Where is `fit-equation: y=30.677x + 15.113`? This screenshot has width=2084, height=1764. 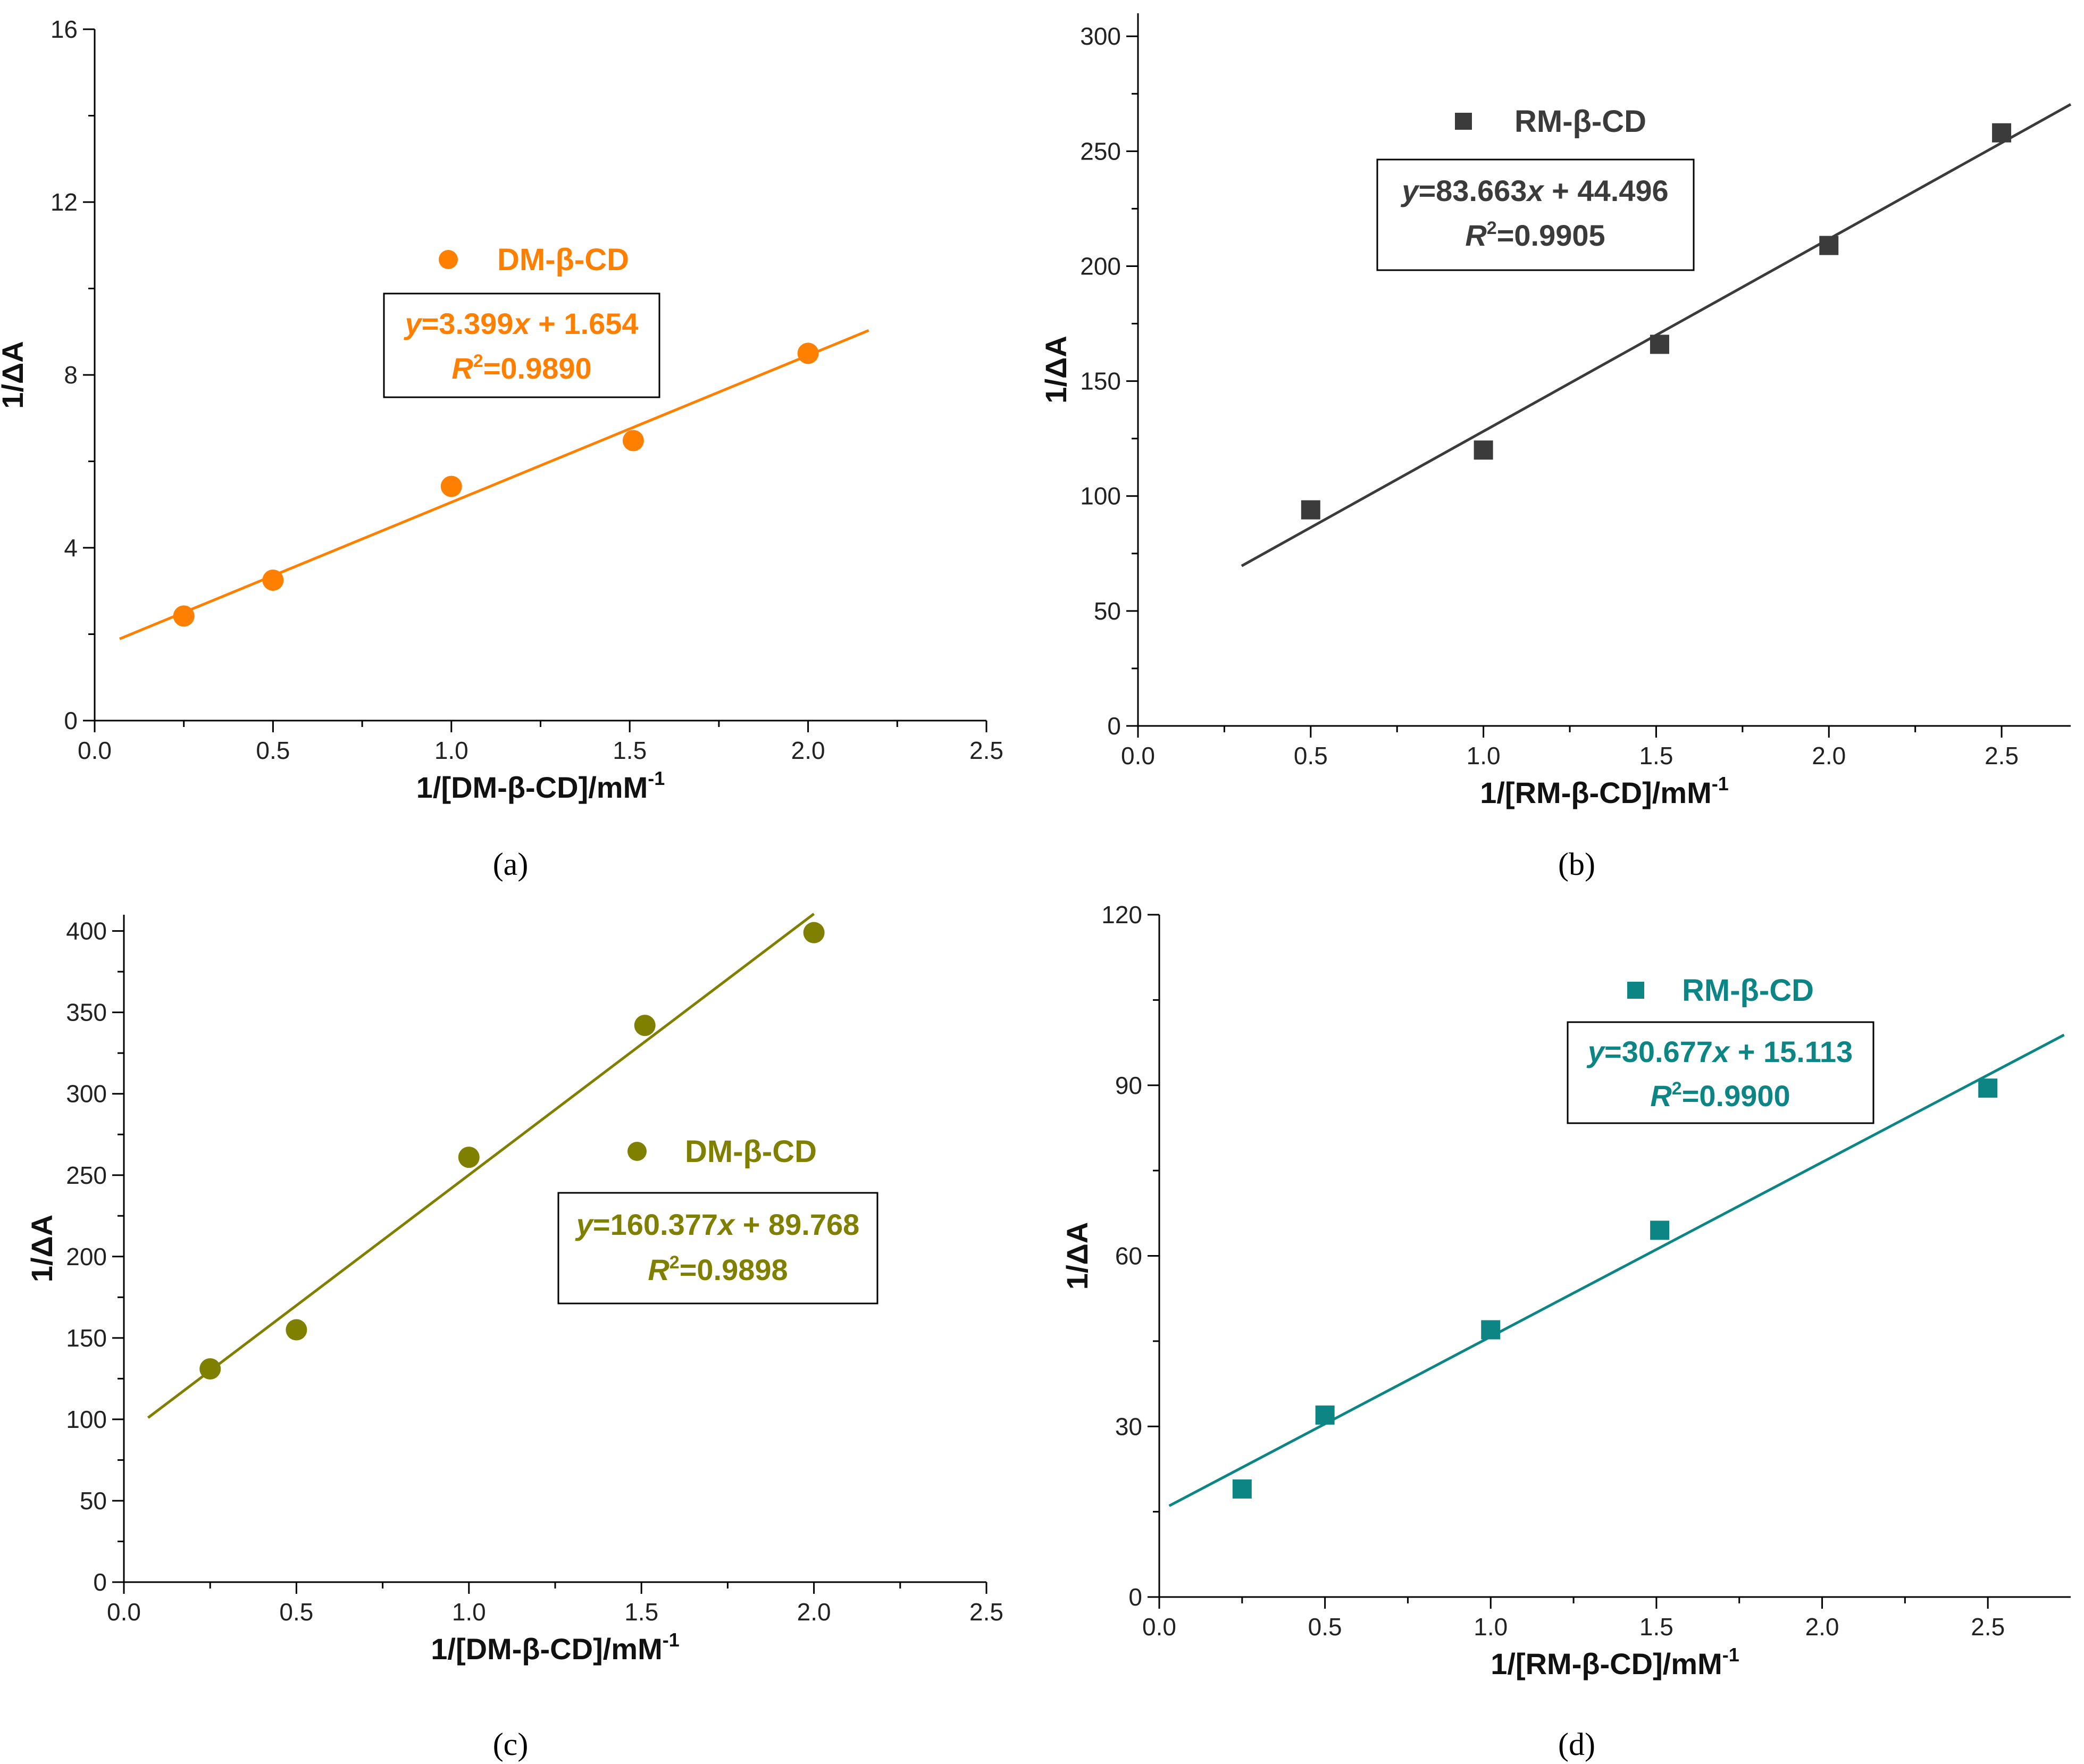 fit-equation: y=30.677x + 15.113 is located at coordinates (1720, 1051).